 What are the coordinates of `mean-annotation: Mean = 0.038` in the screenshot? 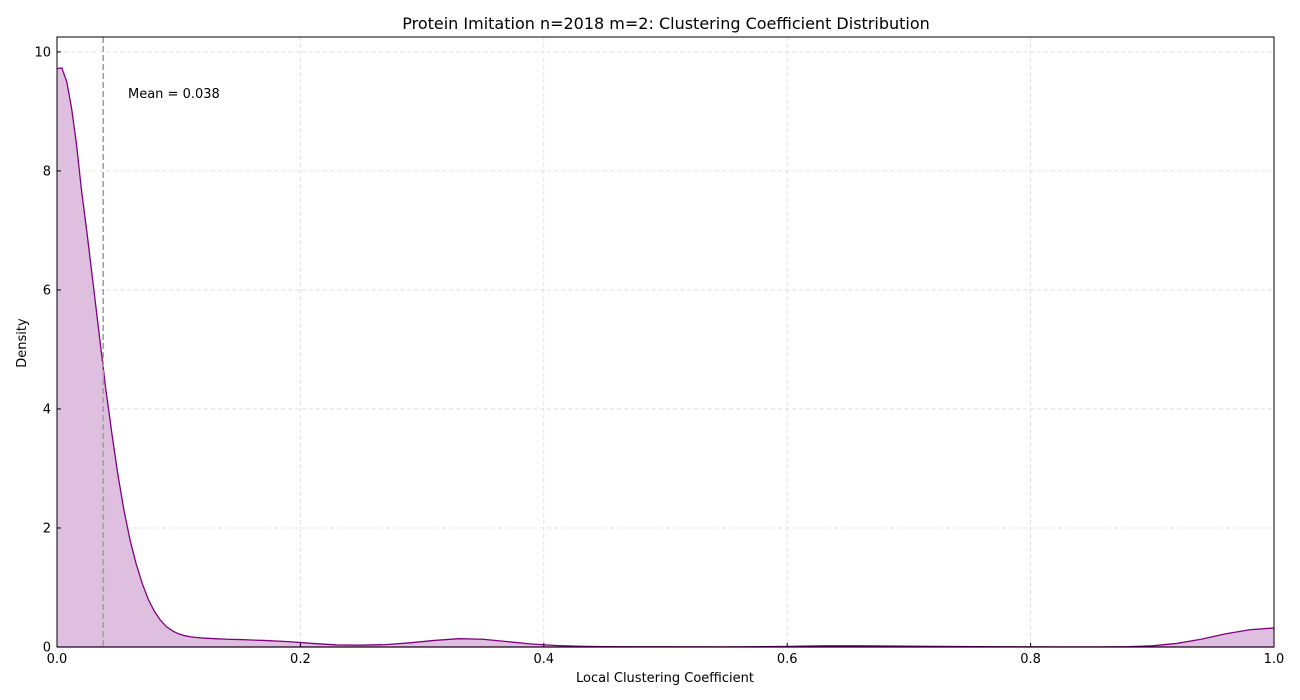 It's located at (174, 94).